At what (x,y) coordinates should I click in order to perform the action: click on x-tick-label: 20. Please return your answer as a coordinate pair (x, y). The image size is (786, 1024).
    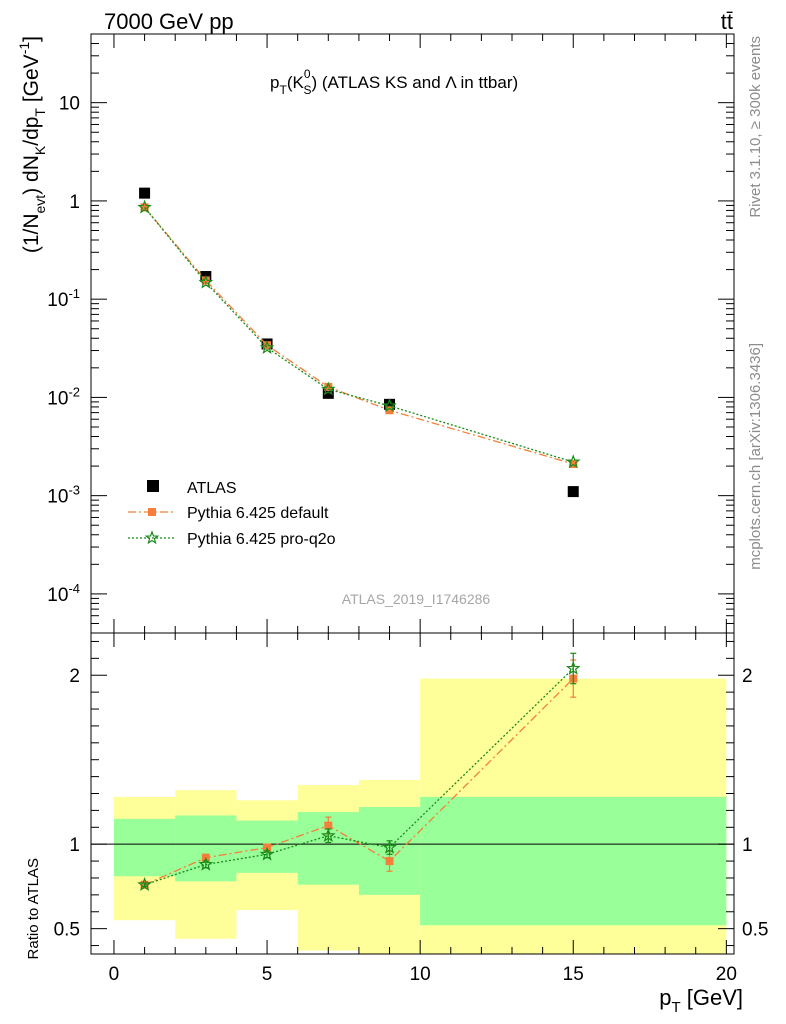
    Looking at the image, I should click on (726, 974).